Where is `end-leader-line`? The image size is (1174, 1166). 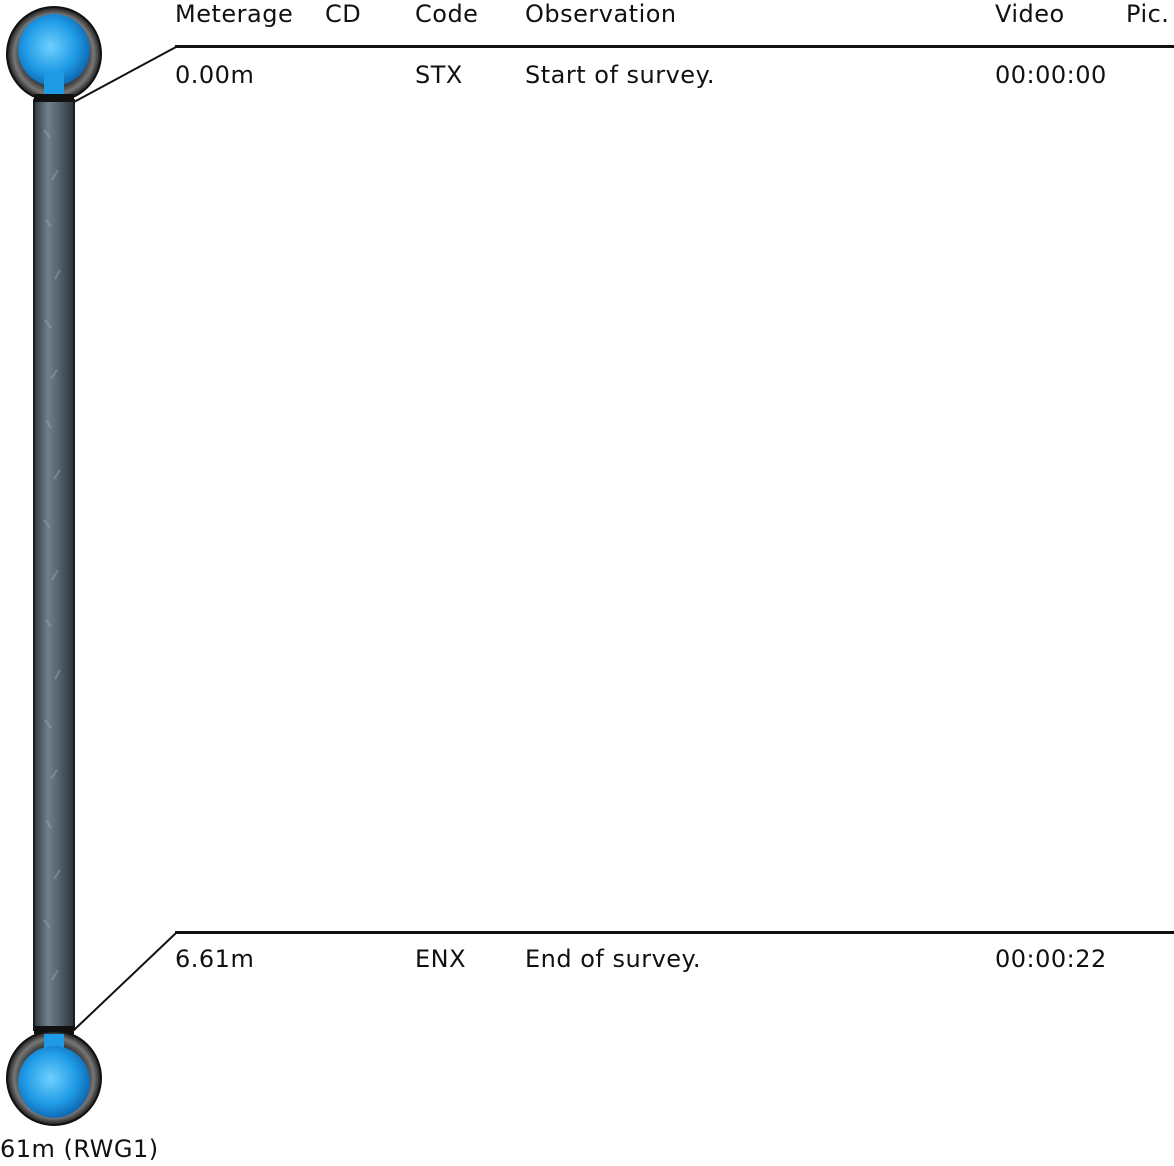 end-leader-line is located at coordinates (125, 981).